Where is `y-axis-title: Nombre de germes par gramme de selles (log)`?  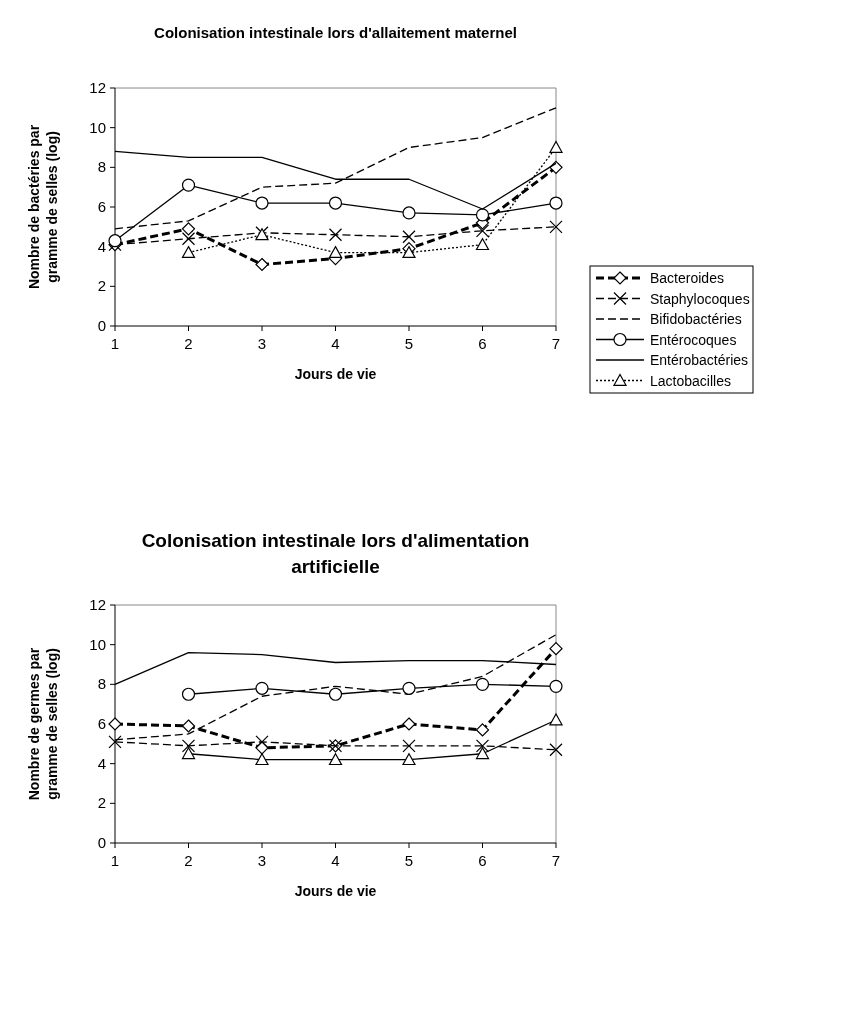
y-axis-title: Nombre de germes par gramme de selles (log) is located at coordinates (43, 724).